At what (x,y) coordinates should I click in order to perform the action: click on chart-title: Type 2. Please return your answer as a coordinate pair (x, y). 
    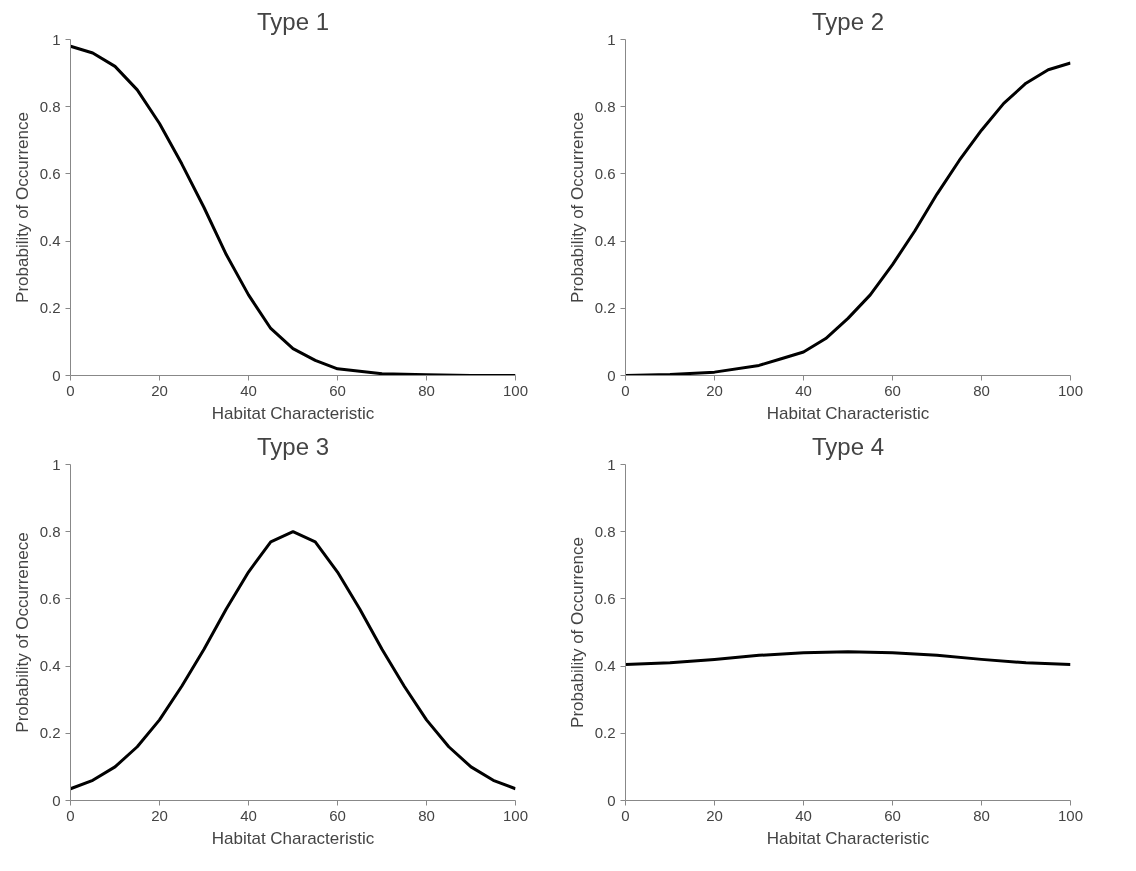
    Looking at the image, I should click on (848, 21).